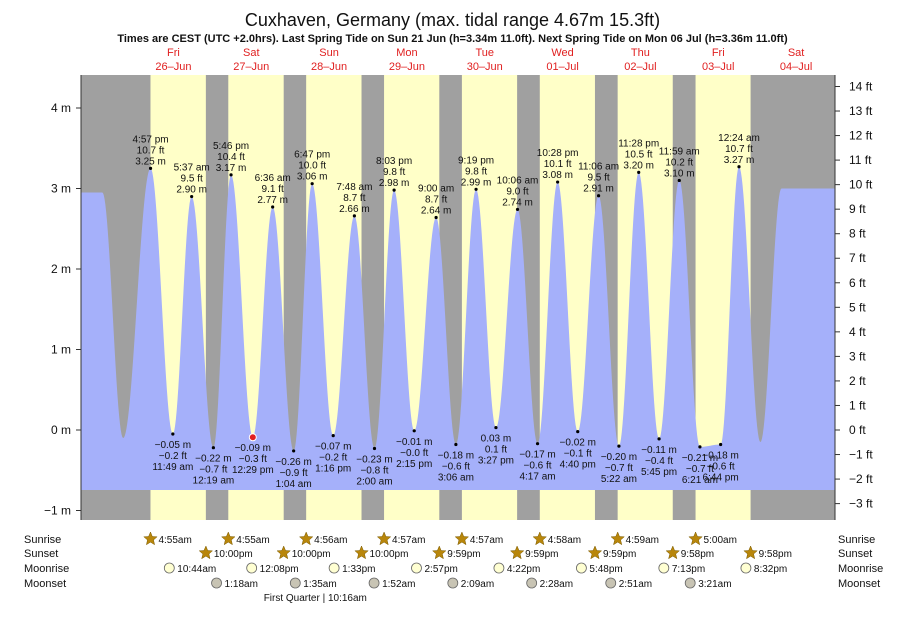  Describe the element at coordinates (241, 584) in the screenshot. I see `moonset-time: 1:18am` at that location.